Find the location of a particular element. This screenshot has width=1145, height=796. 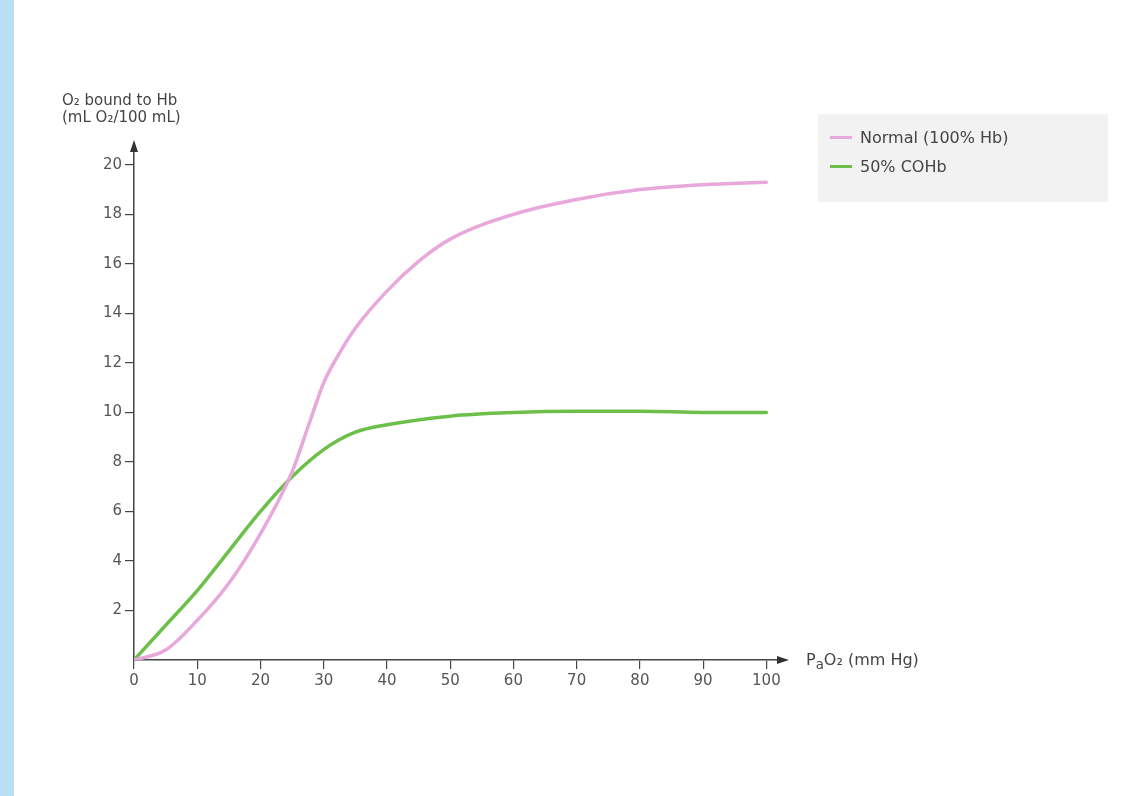

y-tick-label: 18 is located at coordinates (112, 213).